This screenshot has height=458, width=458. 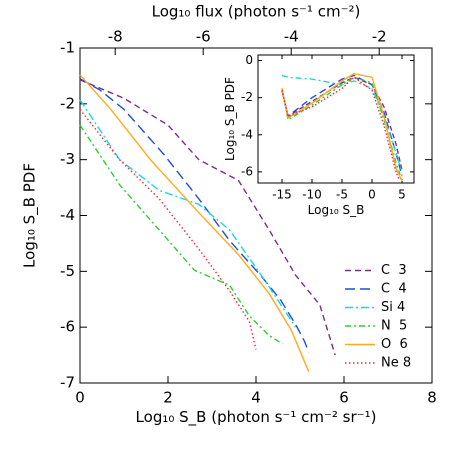 I want to click on x2-tick-label: -4, so click(x=291, y=37).